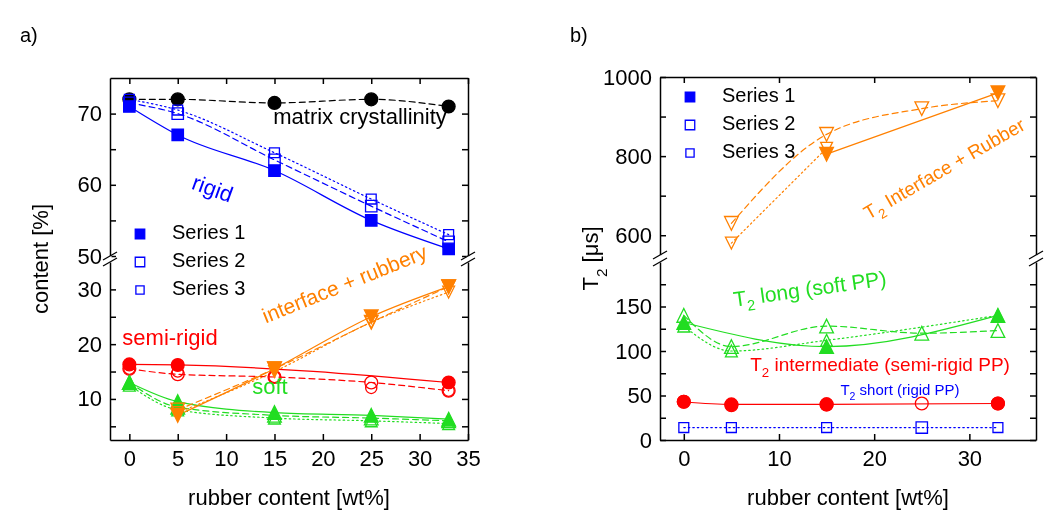 Image resolution: width=1046 pixels, height=510 pixels. I want to click on y-tick-label: 70, so click(89, 114).